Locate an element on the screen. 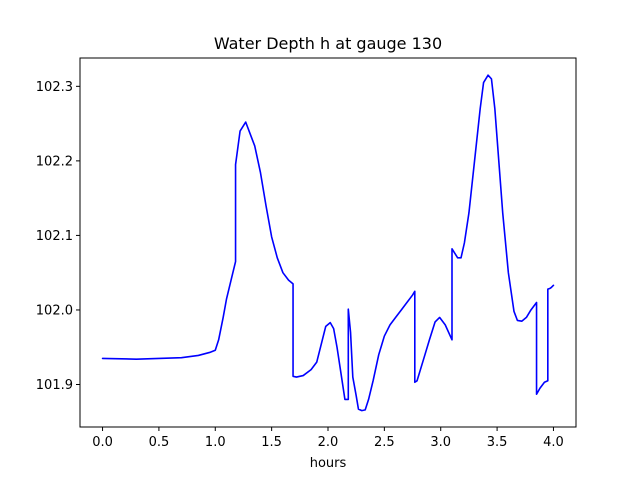 The image size is (640, 480). x-tick-label: 2.5 is located at coordinates (384, 442).